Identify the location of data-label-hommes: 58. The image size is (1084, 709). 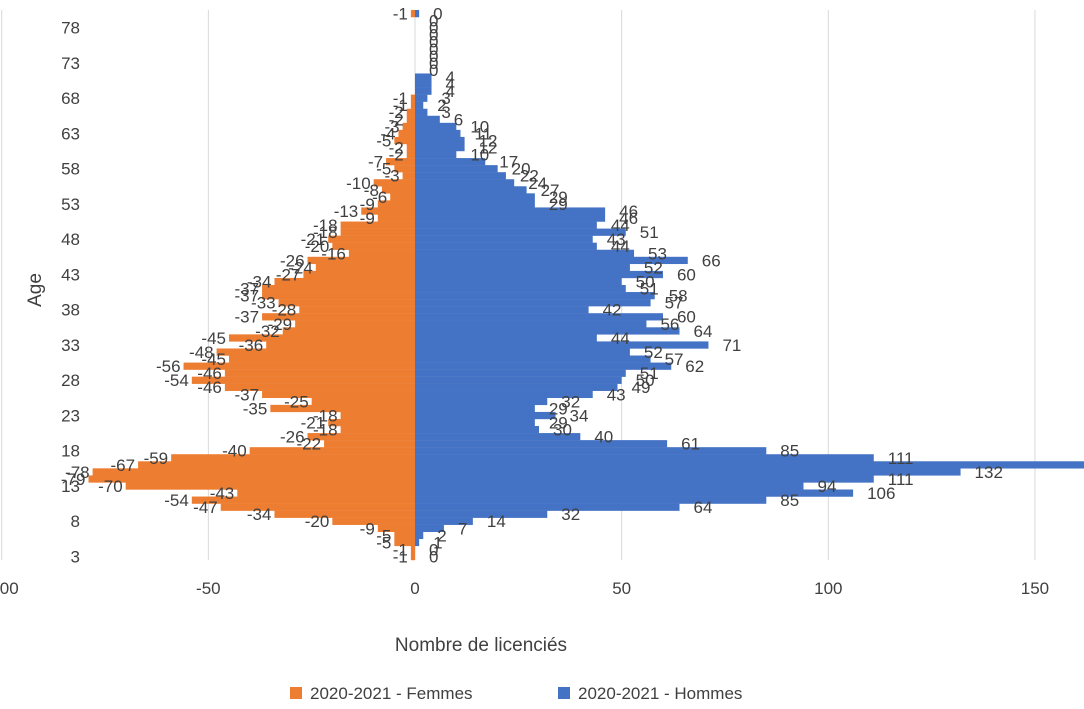
(678, 296).